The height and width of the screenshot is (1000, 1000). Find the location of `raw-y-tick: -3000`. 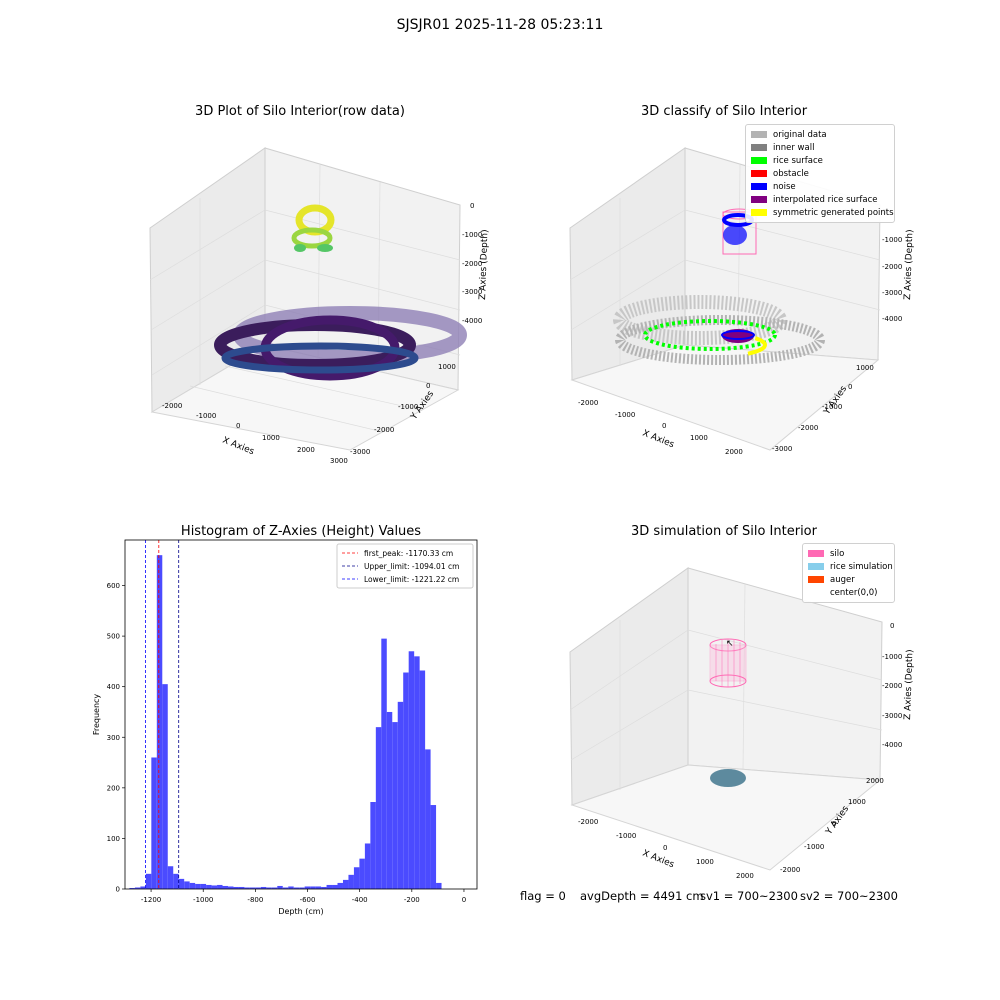

raw-y-tick: -3000 is located at coordinates (360, 452).